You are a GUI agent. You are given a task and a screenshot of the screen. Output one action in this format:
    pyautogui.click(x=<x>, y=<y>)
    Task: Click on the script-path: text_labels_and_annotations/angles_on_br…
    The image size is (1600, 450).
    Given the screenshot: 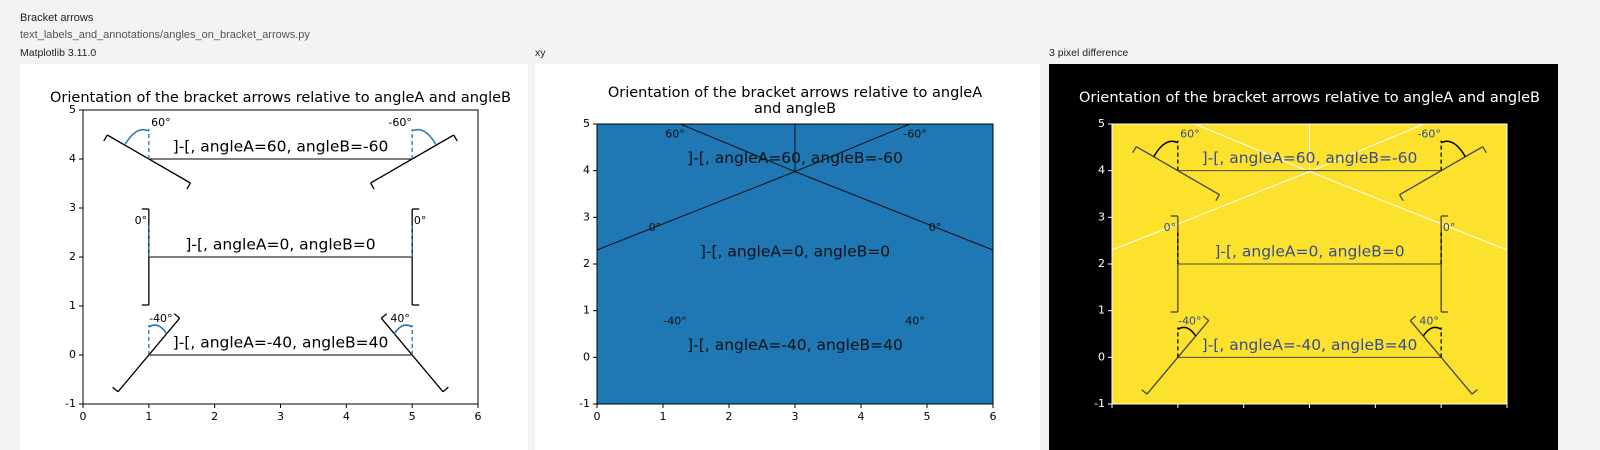 What is the action you would take?
    pyautogui.click(x=165, y=35)
    